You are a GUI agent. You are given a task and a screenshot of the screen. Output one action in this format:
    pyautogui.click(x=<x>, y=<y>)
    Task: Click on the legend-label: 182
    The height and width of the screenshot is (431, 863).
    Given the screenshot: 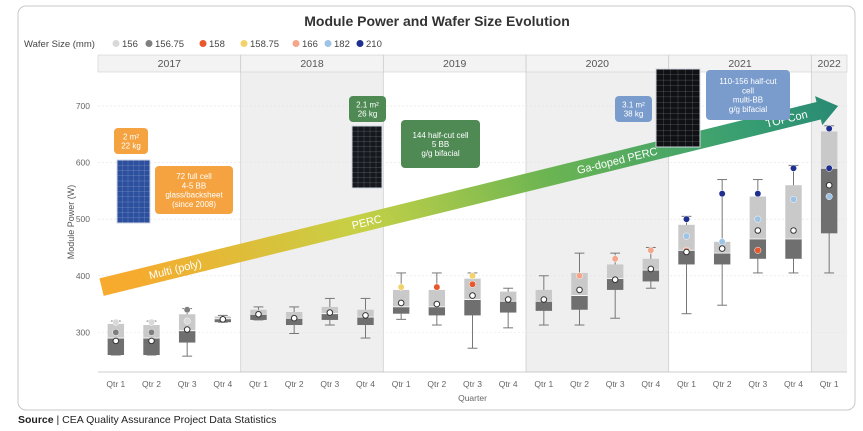 What is the action you would take?
    pyautogui.click(x=342, y=44)
    